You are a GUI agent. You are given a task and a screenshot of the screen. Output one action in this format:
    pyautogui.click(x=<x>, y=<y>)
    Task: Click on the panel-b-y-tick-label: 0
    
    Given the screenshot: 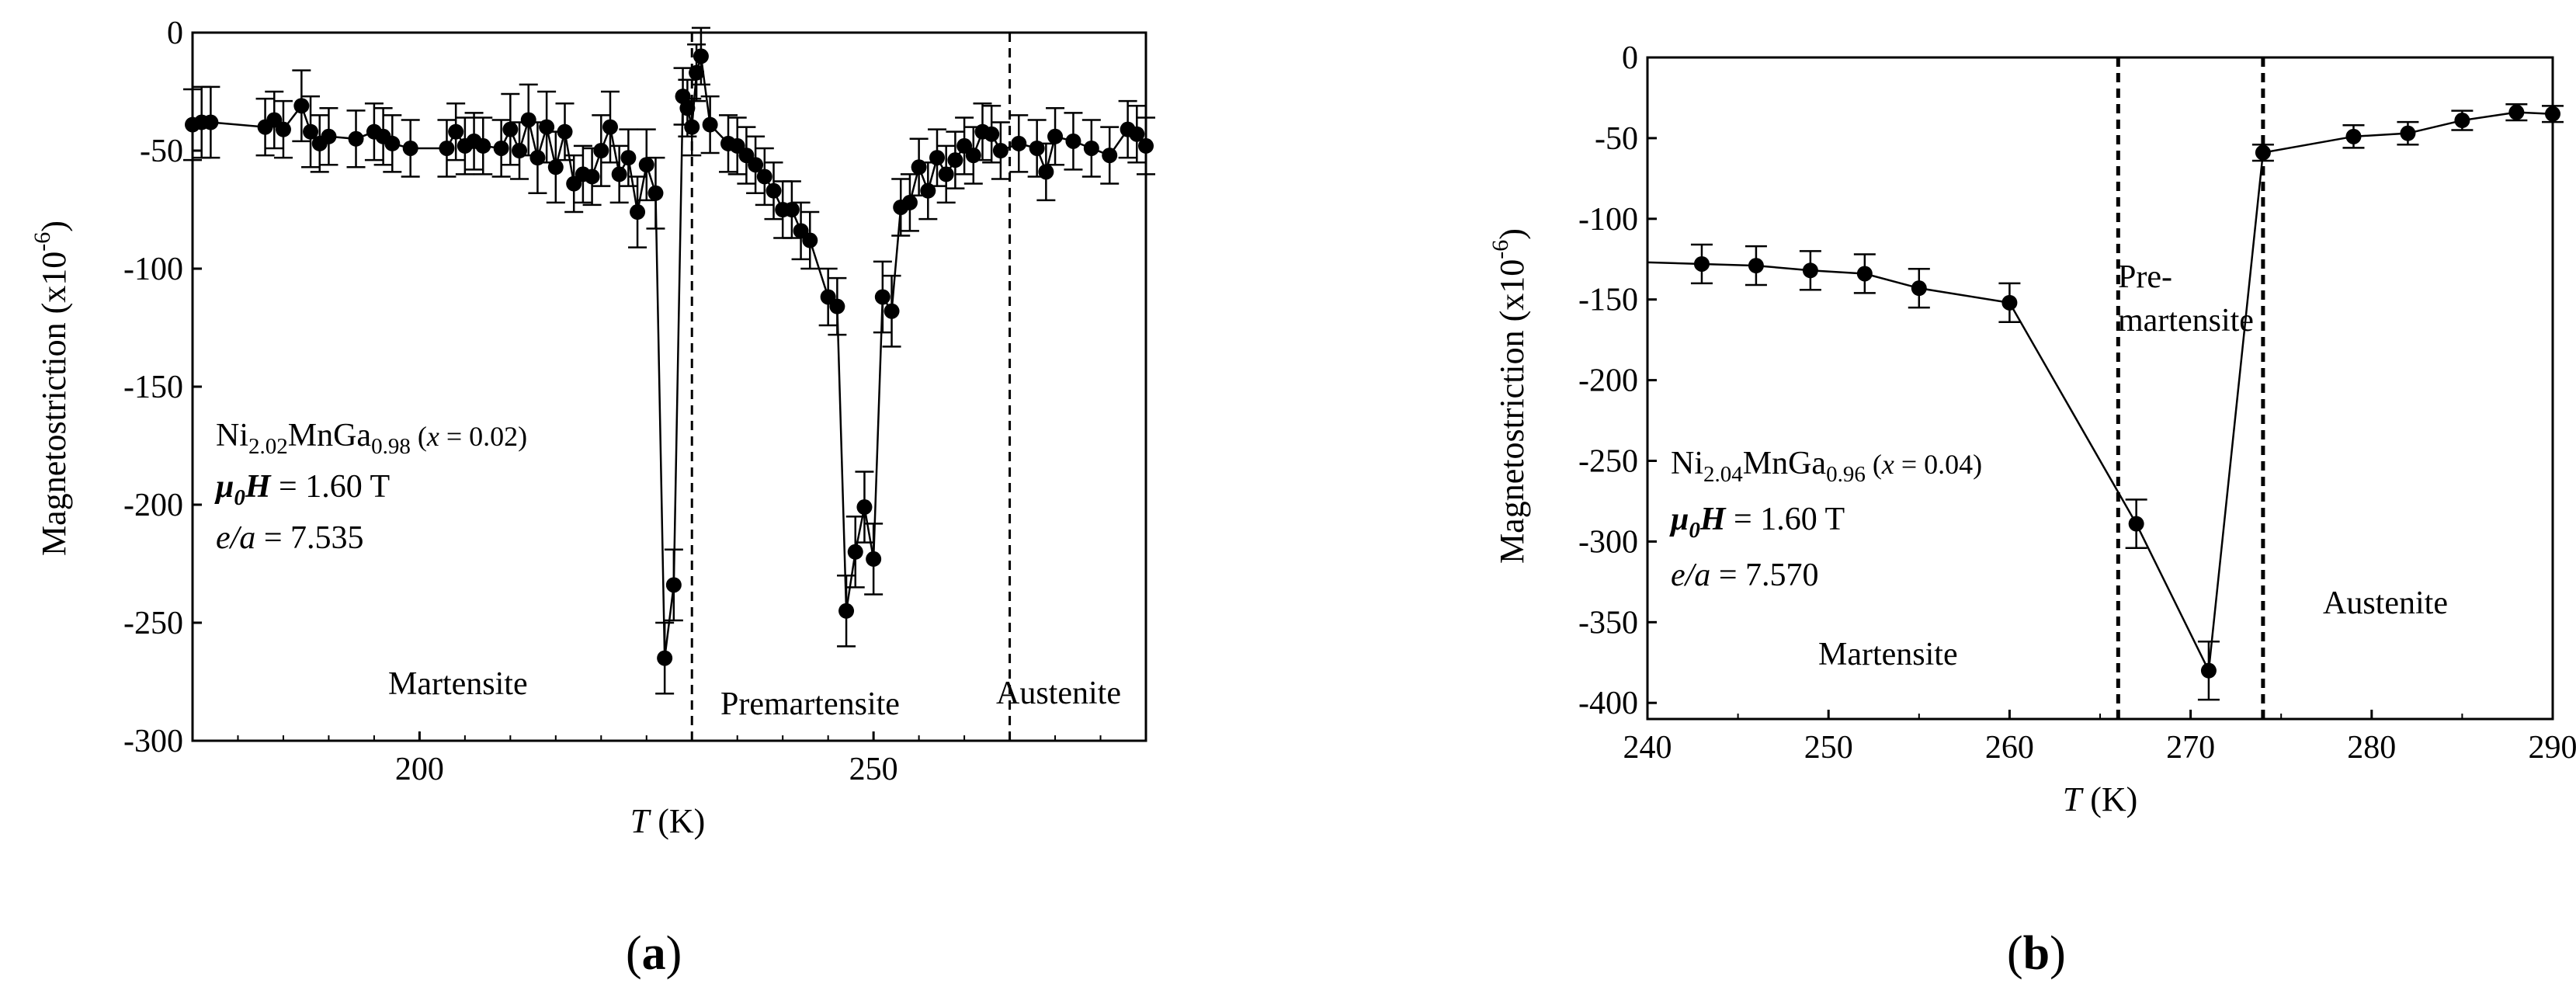 What is the action you would take?
    pyautogui.click(x=1630, y=58)
    